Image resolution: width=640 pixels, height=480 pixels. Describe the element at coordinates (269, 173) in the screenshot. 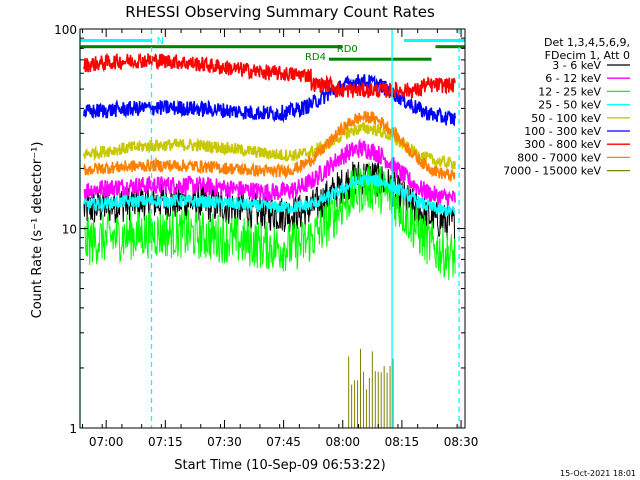

I see `series-6-12-kev` at that location.